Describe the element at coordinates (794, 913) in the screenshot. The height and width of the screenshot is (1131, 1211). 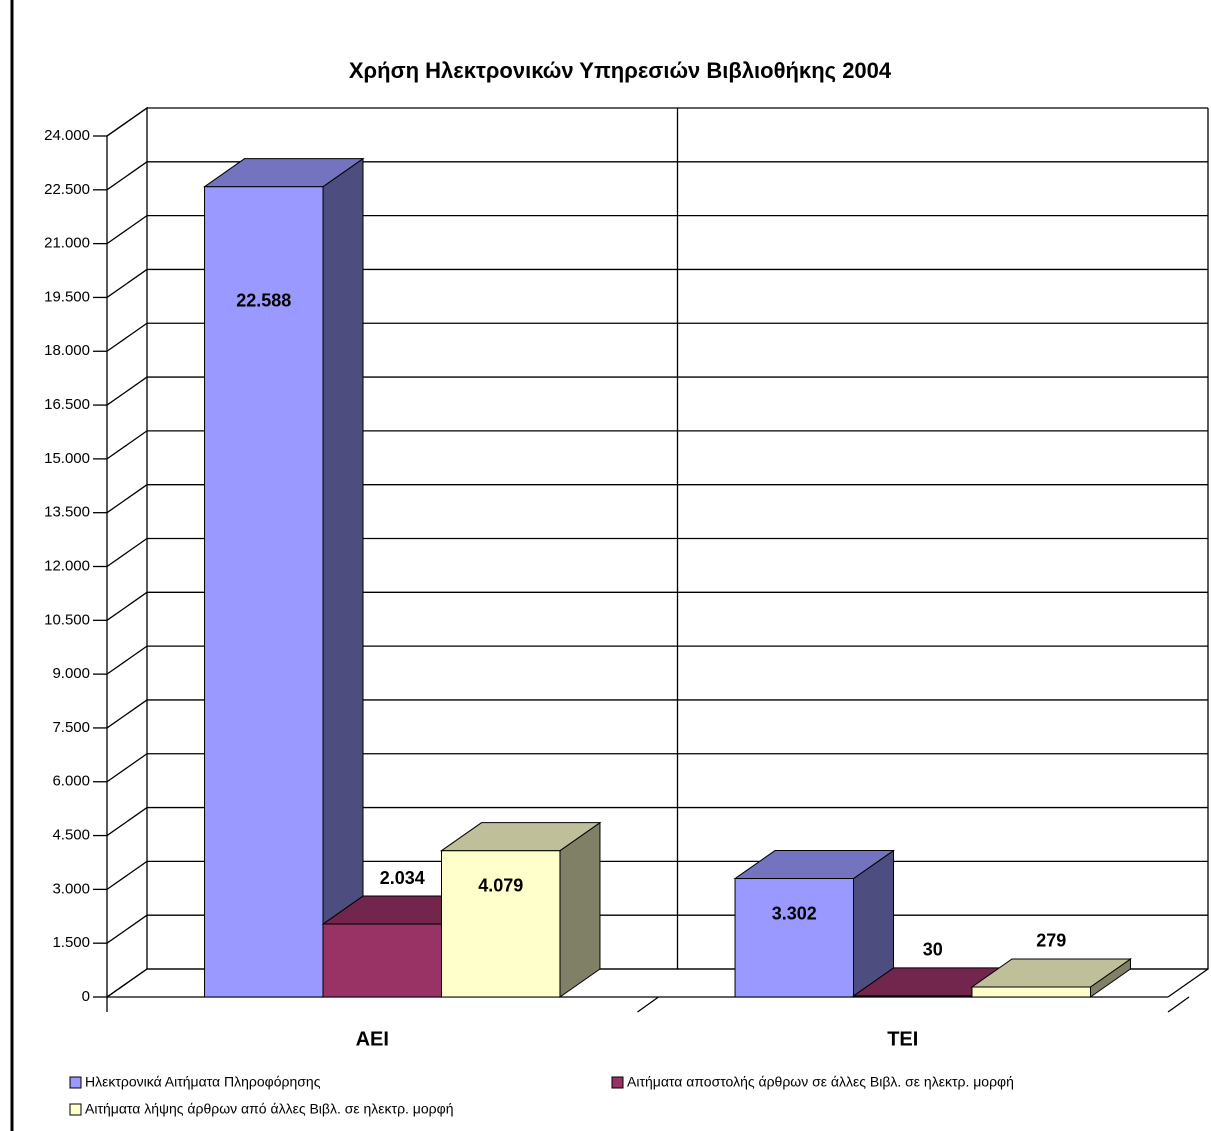
I see `value-label: 3.302` at that location.